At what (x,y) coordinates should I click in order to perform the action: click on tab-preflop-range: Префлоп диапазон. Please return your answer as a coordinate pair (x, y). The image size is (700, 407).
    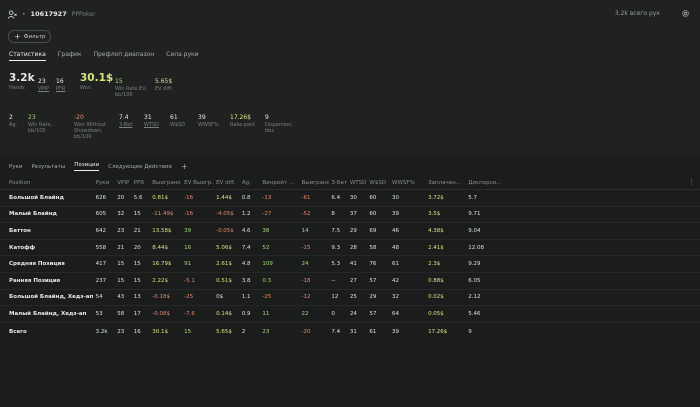
    Looking at the image, I should click on (124, 54).